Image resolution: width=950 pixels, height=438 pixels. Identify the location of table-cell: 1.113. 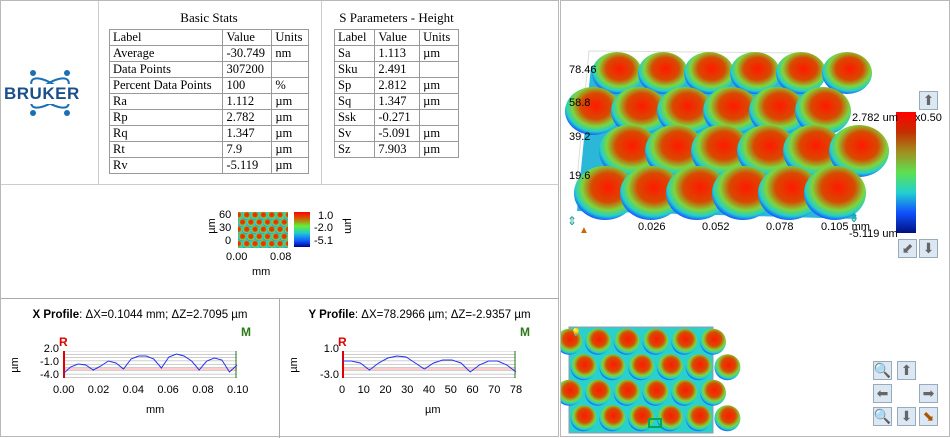
(397, 53).